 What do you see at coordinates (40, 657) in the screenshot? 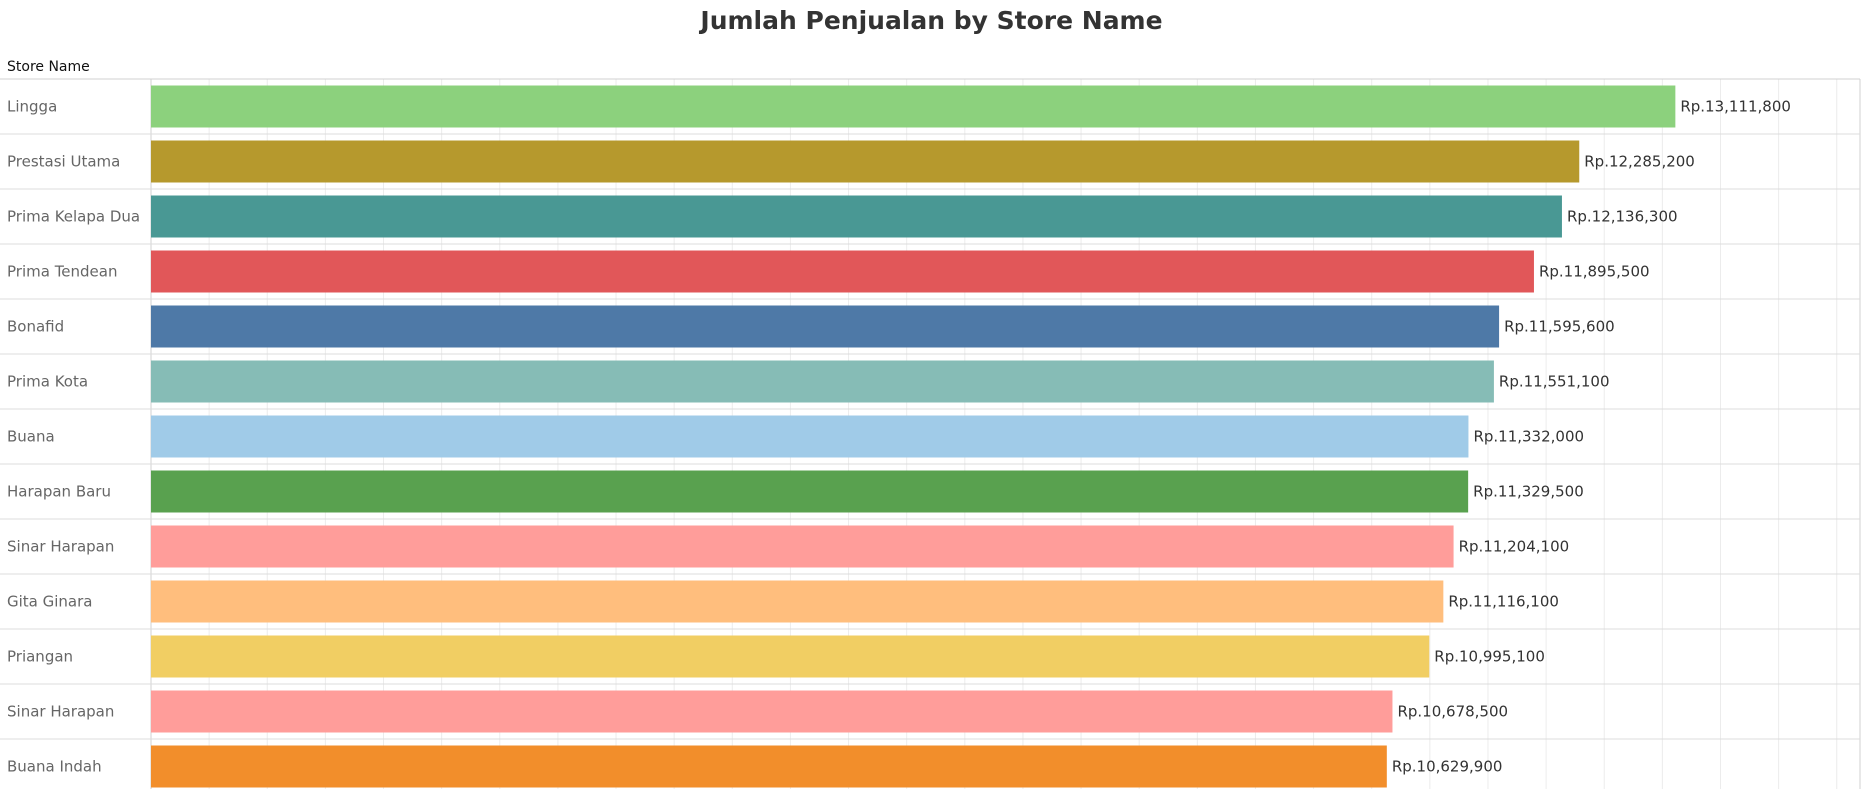
I see `category-label: Priangan` at bounding box center [40, 657].